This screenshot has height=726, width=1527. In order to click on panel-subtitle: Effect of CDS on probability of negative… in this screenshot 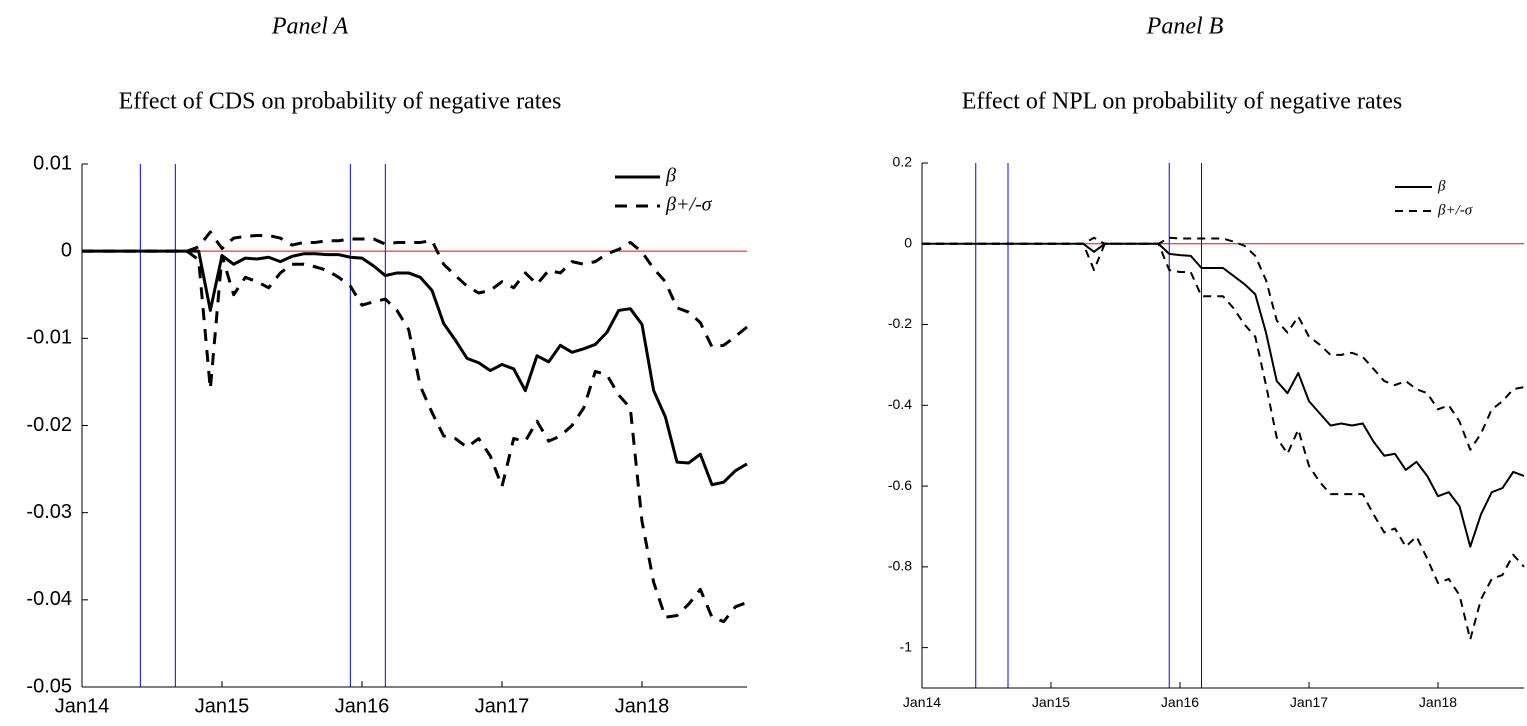, I will do `click(340, 102)`.